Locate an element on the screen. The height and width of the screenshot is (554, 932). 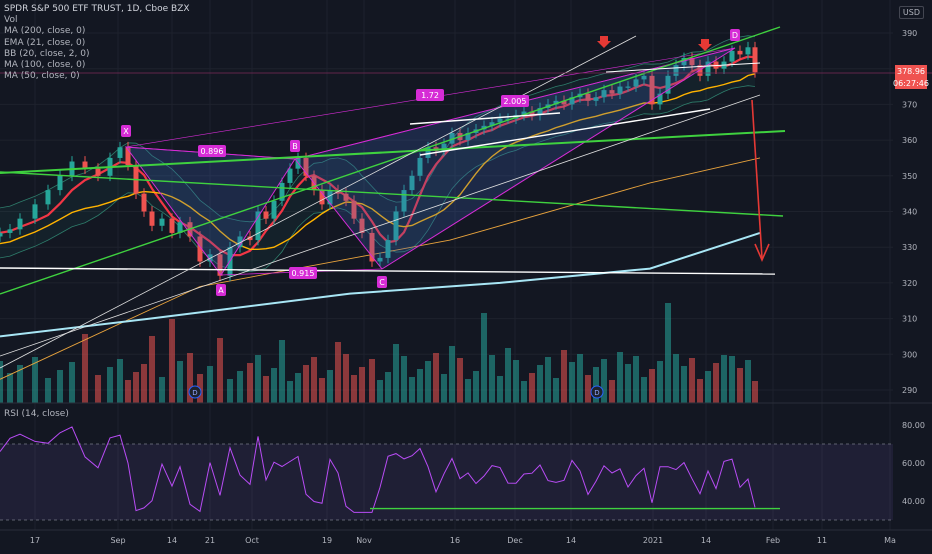
countdown-value: 06:27:46 is located at coordinates (911, 83).